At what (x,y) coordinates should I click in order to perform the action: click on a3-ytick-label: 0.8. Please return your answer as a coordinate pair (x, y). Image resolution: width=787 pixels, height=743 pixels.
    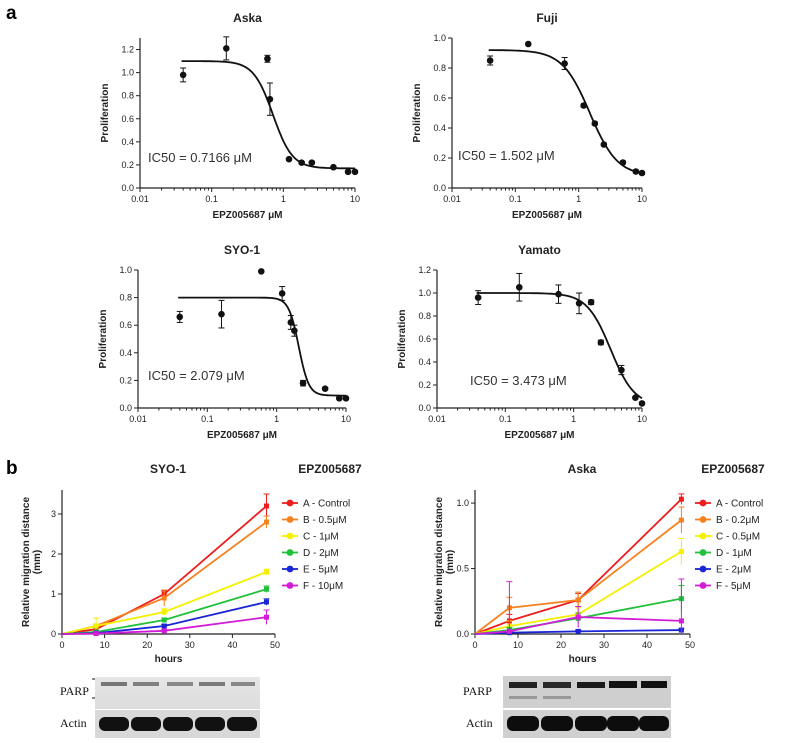
    Looking at the image, I should click on (125, 298).